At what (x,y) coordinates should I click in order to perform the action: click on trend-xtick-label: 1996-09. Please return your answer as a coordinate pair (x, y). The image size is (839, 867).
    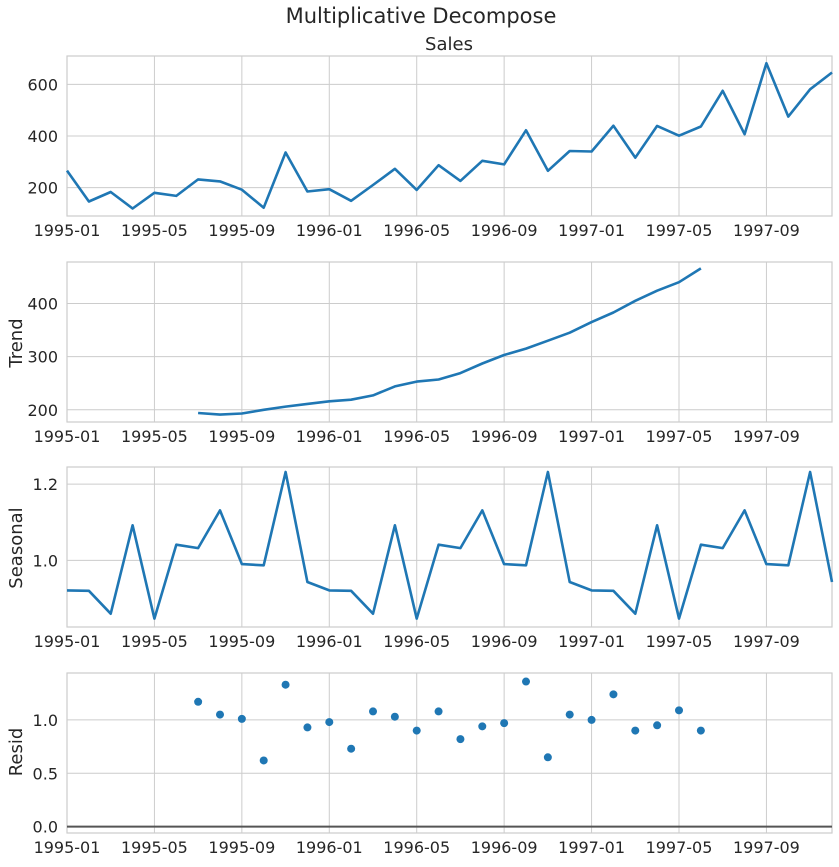
    Looking at the image, I should click on (504, 436).